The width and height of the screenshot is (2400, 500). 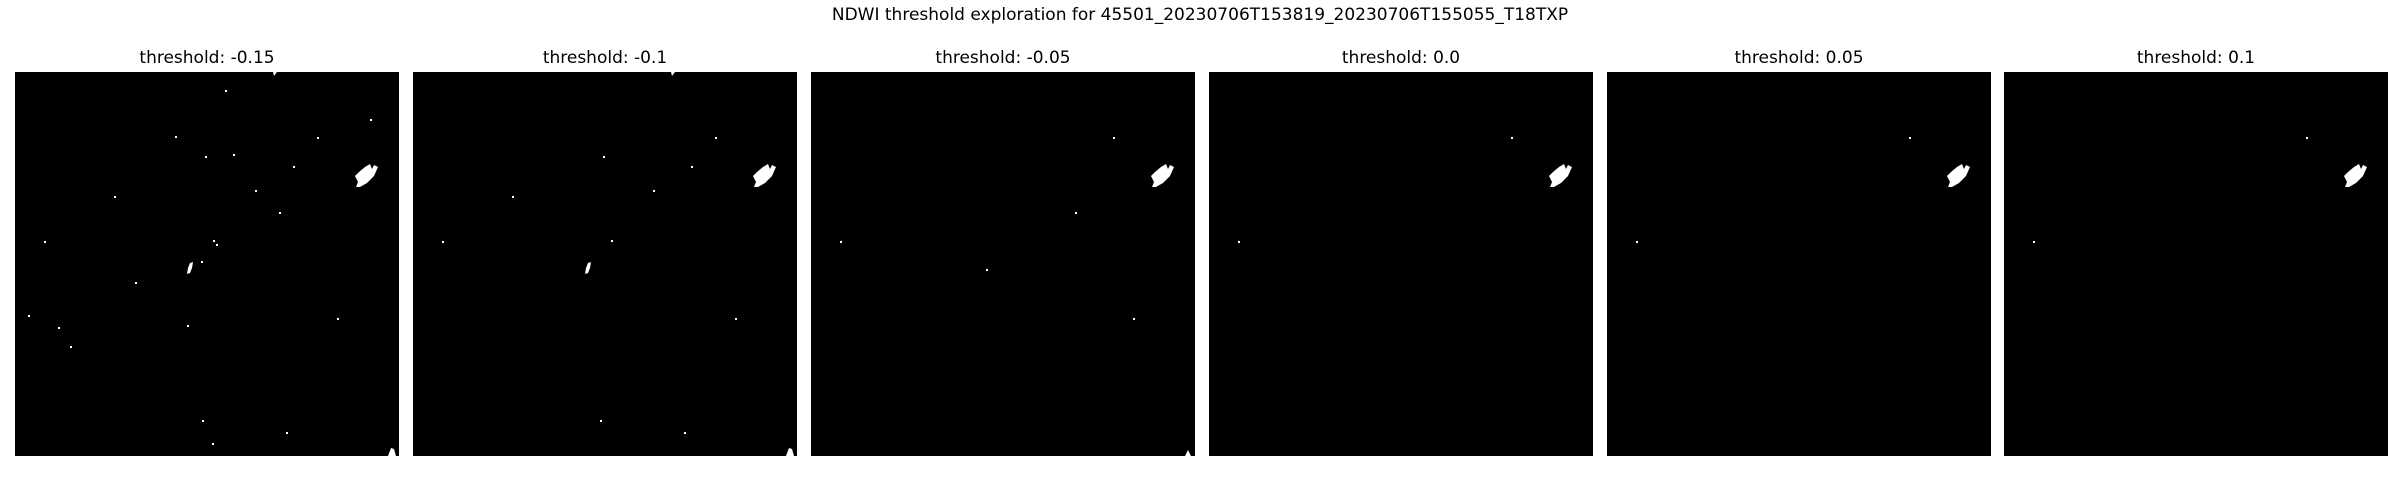 What do you see at coordinates (1003, 58) in the screenshot?
I see `panel-title: threshold: -0.05` at bounding box center [1003, 58].